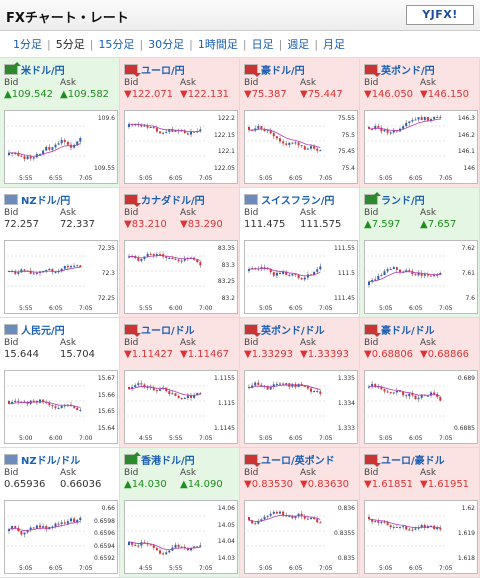 This screenshot has width=480, height=578. Describe the element at coordinates (67, 18) in the screenshot. I see `page-title: FXチャート・レート` at that location.